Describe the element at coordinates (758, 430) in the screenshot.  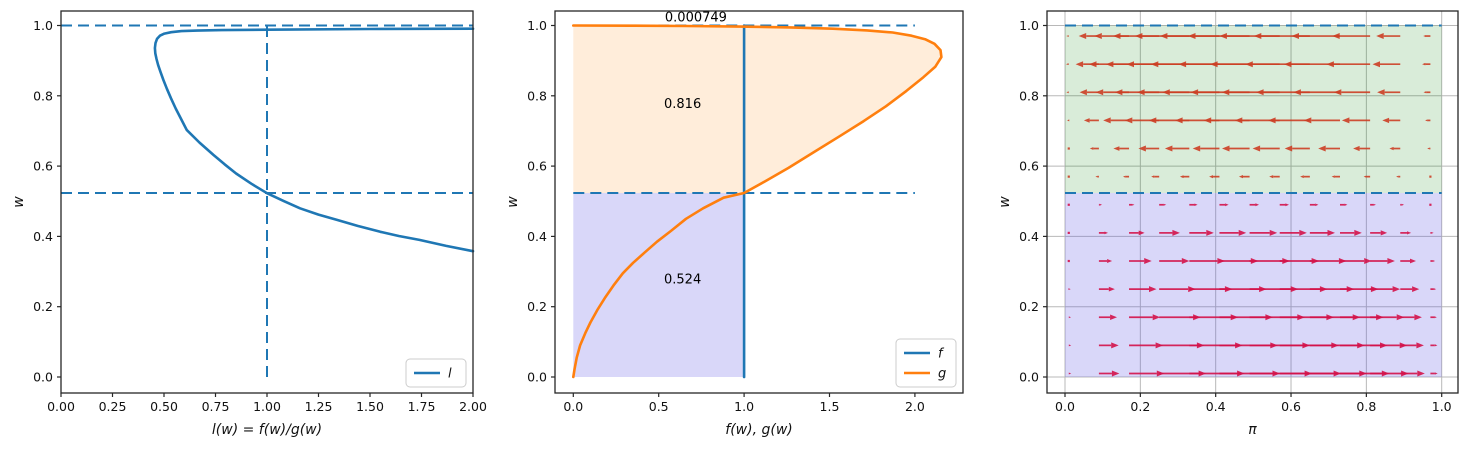
I see `x-axis-label: f(w), g(w)` at that location.